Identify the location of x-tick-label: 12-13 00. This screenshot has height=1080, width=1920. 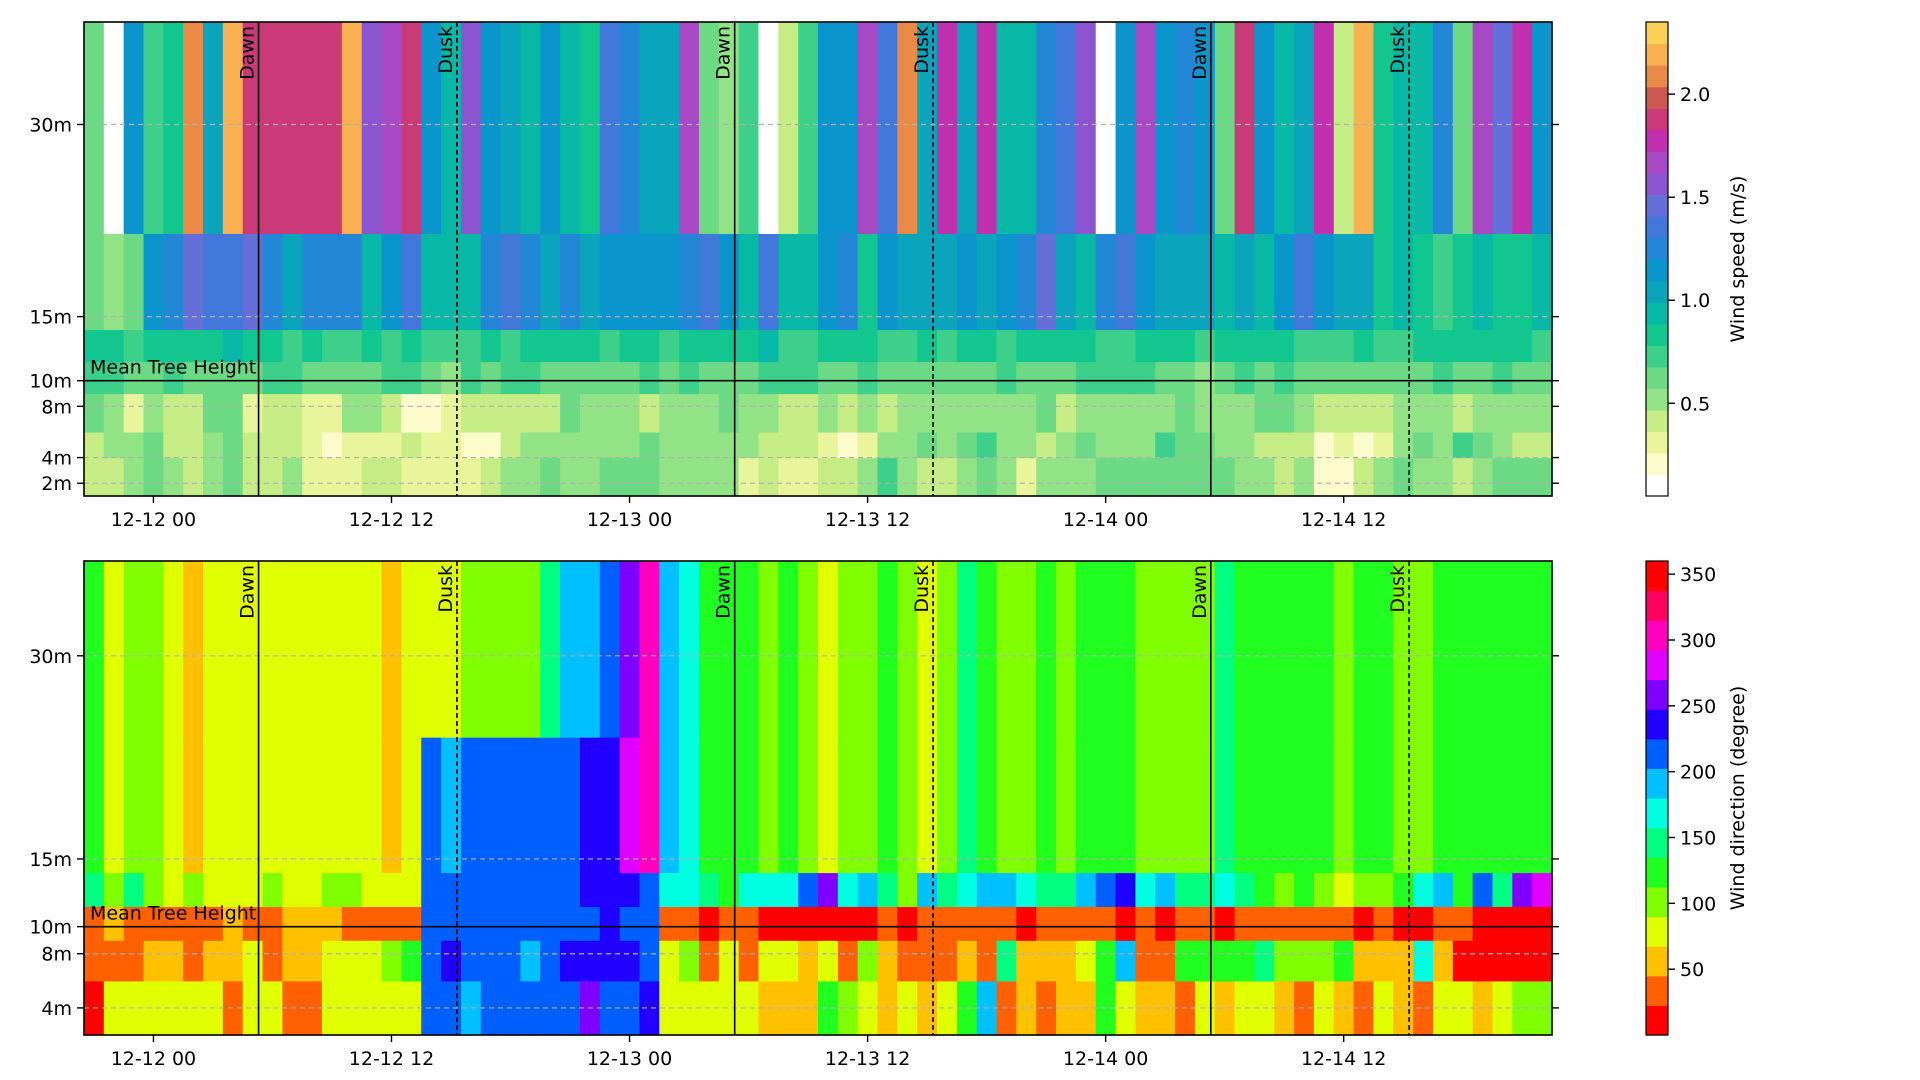
(629, 520).